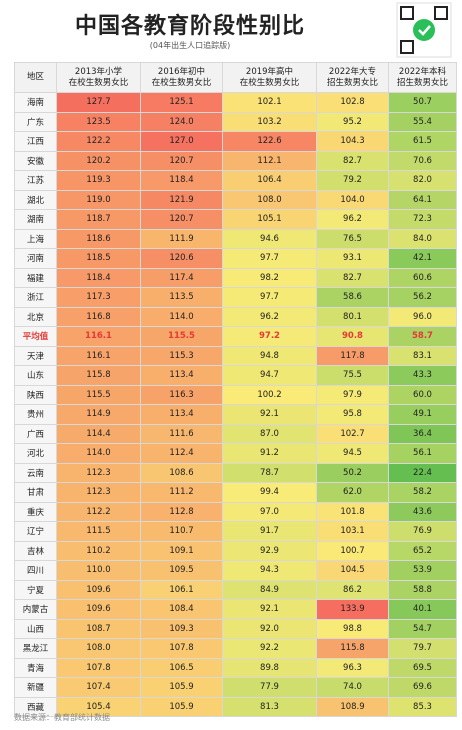  What do you see at coordinates (269, 589) in the screenshot?
I see `value-cell: 84.9` at bounding box center [269, 589].